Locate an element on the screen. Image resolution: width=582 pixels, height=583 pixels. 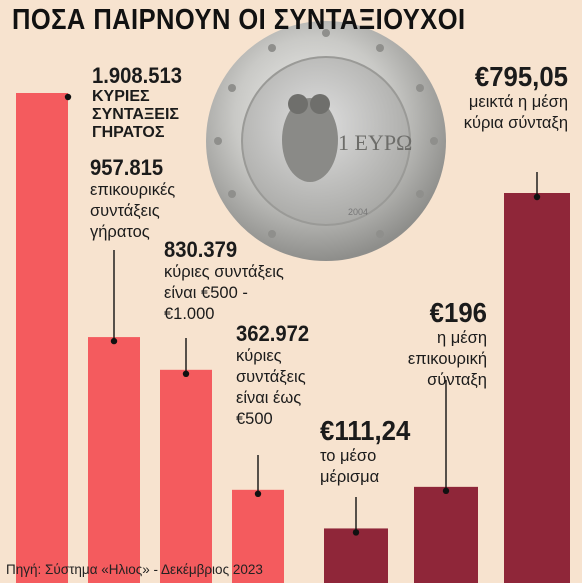
coin-text: 1 ΕΥΡΩ is located at coordinates (375, 142).